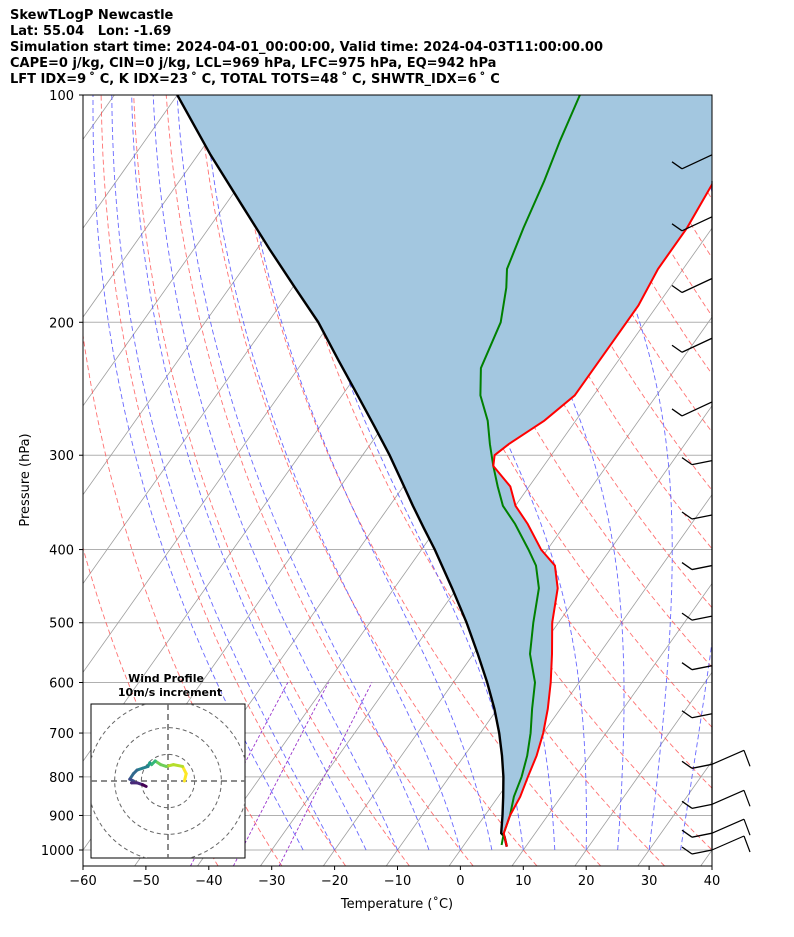 This screenshot has width=794, height=937. Describe the element at coordinates (61, 551) in the screenshot. I see `y-tick-label: 400` at that location.